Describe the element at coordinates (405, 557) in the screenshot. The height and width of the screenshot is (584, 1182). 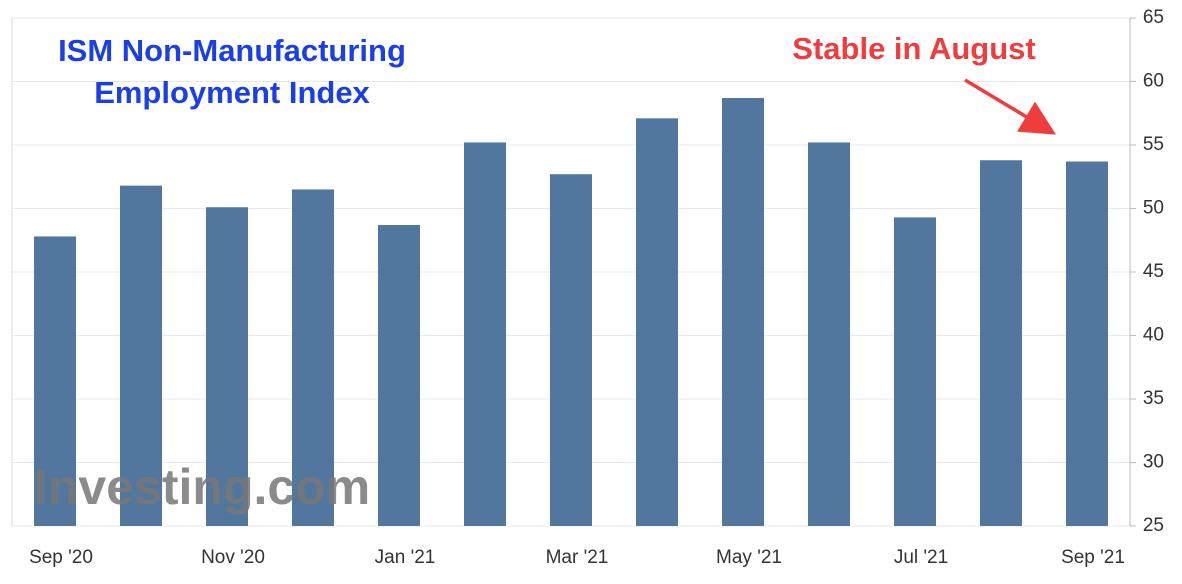
I see `x-tick-label: Jan '21` at that location.